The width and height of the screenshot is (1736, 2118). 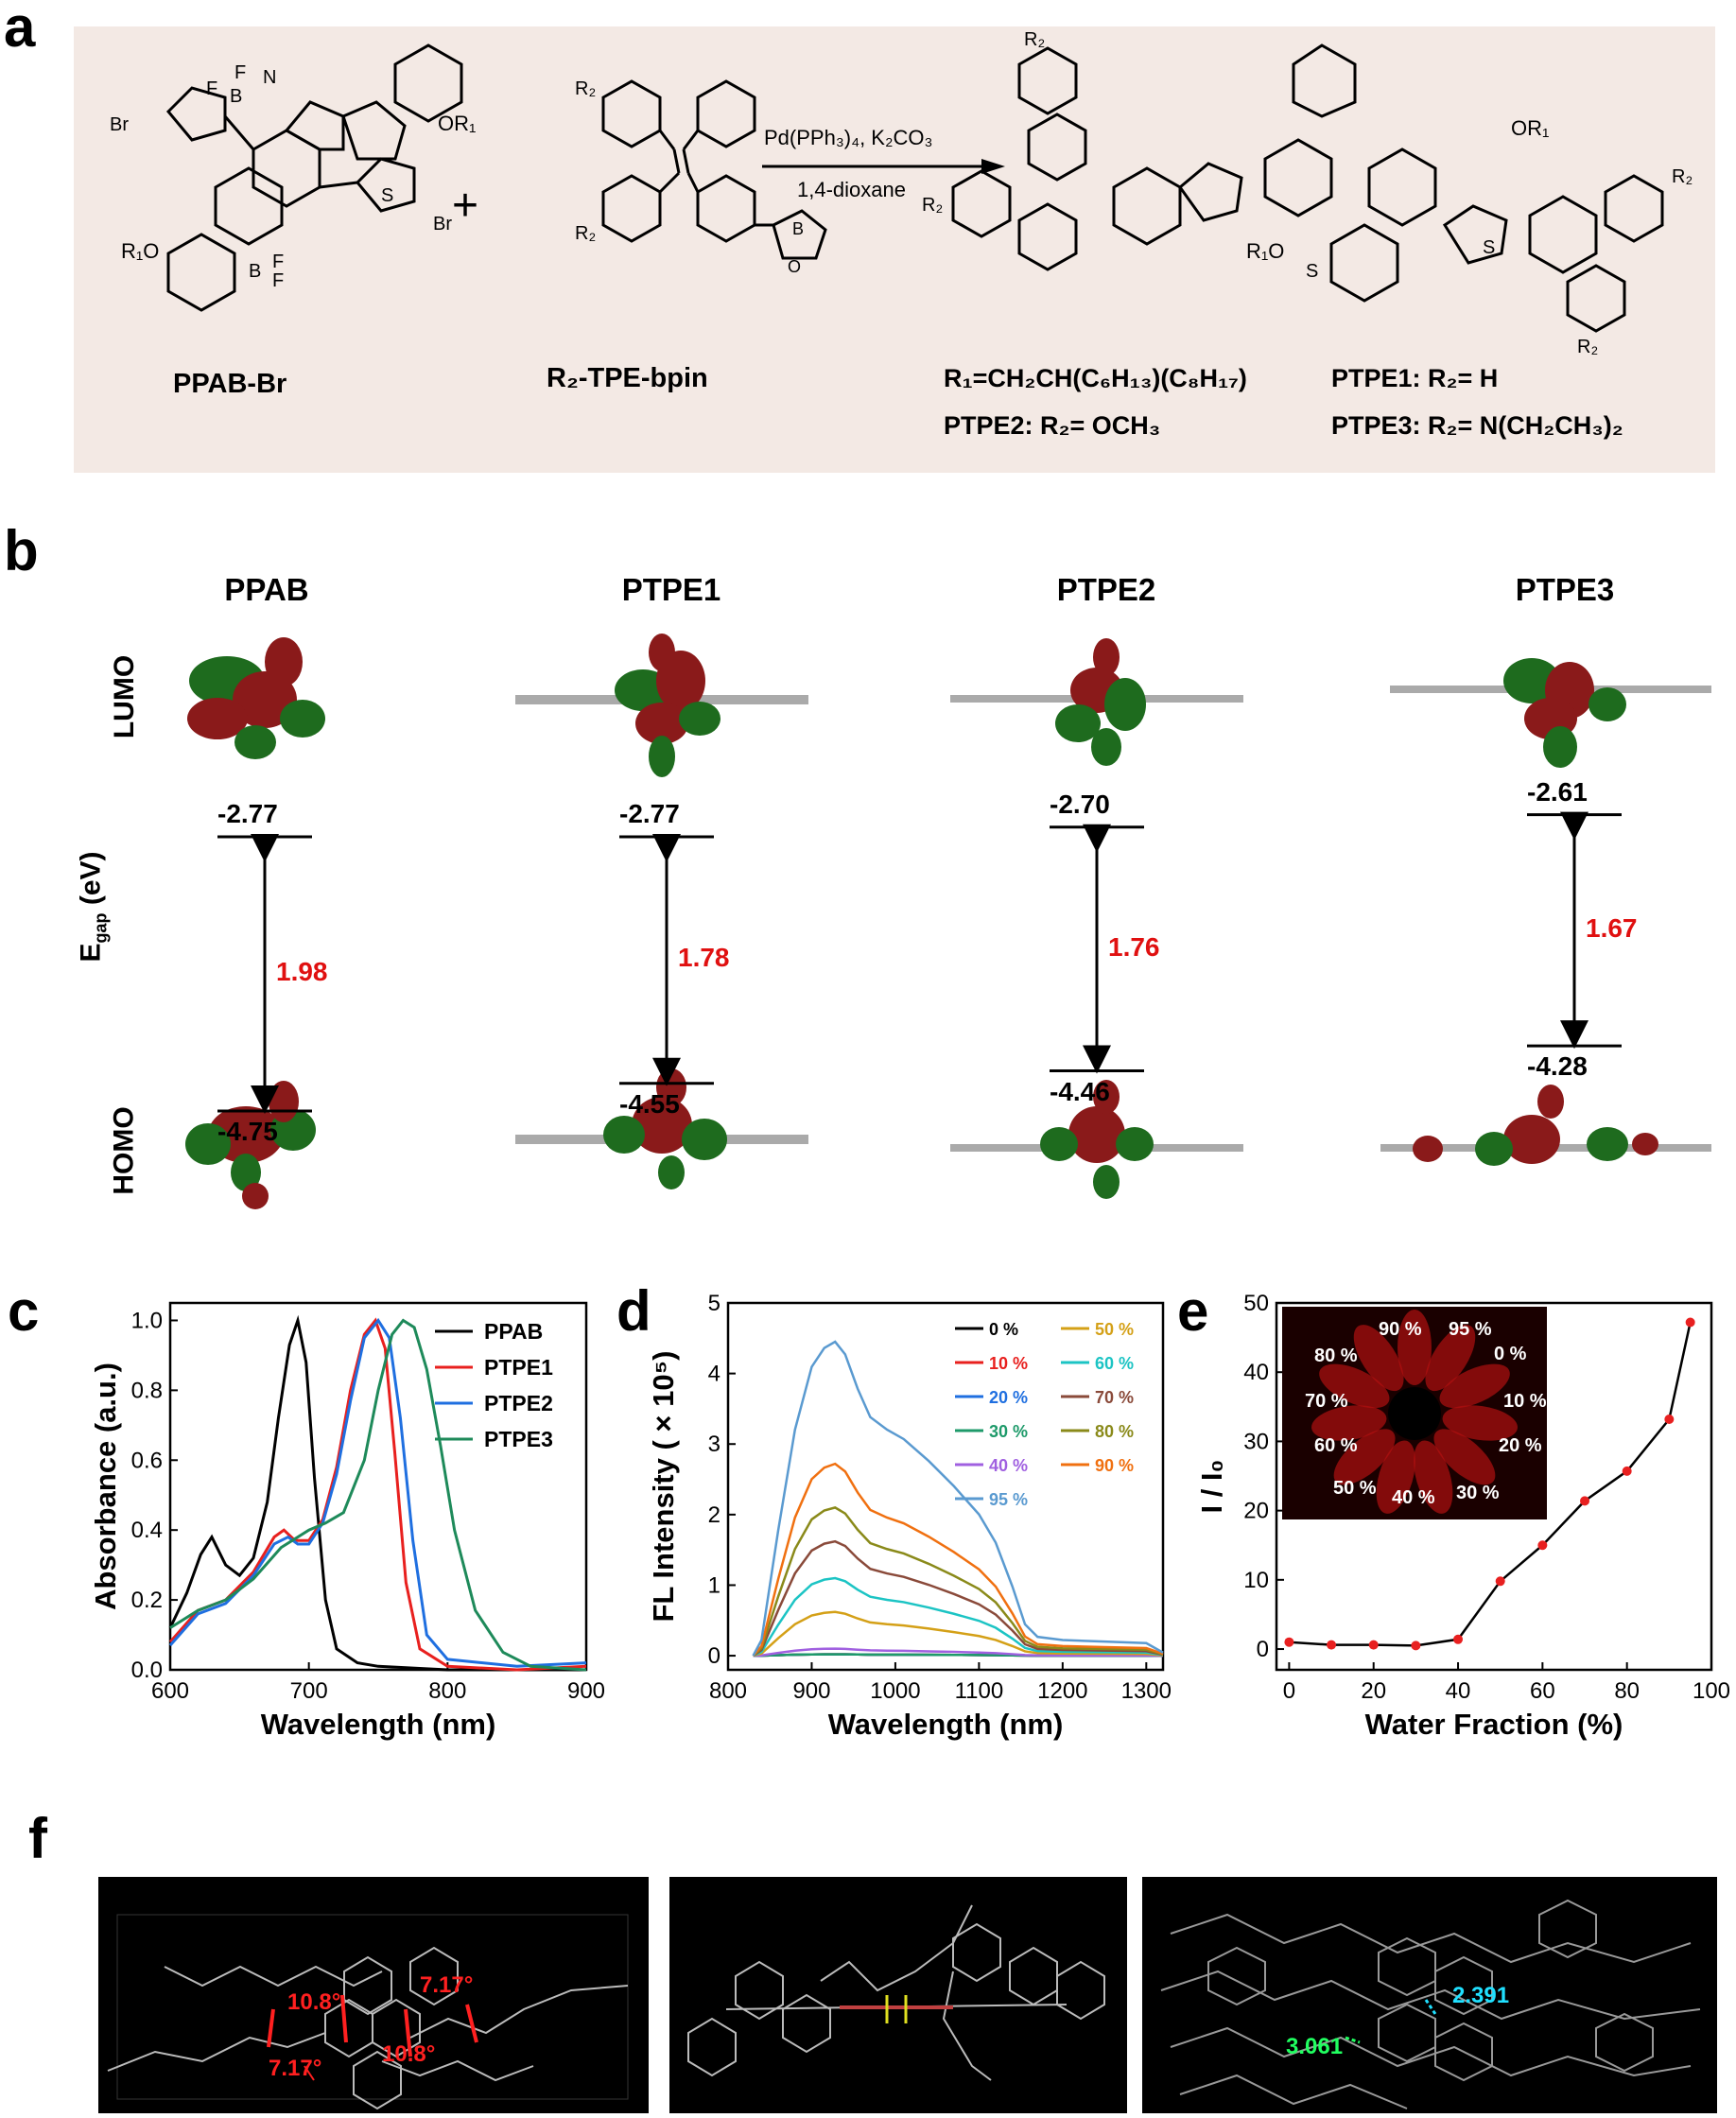 I want to click on x-tick-label: 1200, so click(x=1062, y=1691).